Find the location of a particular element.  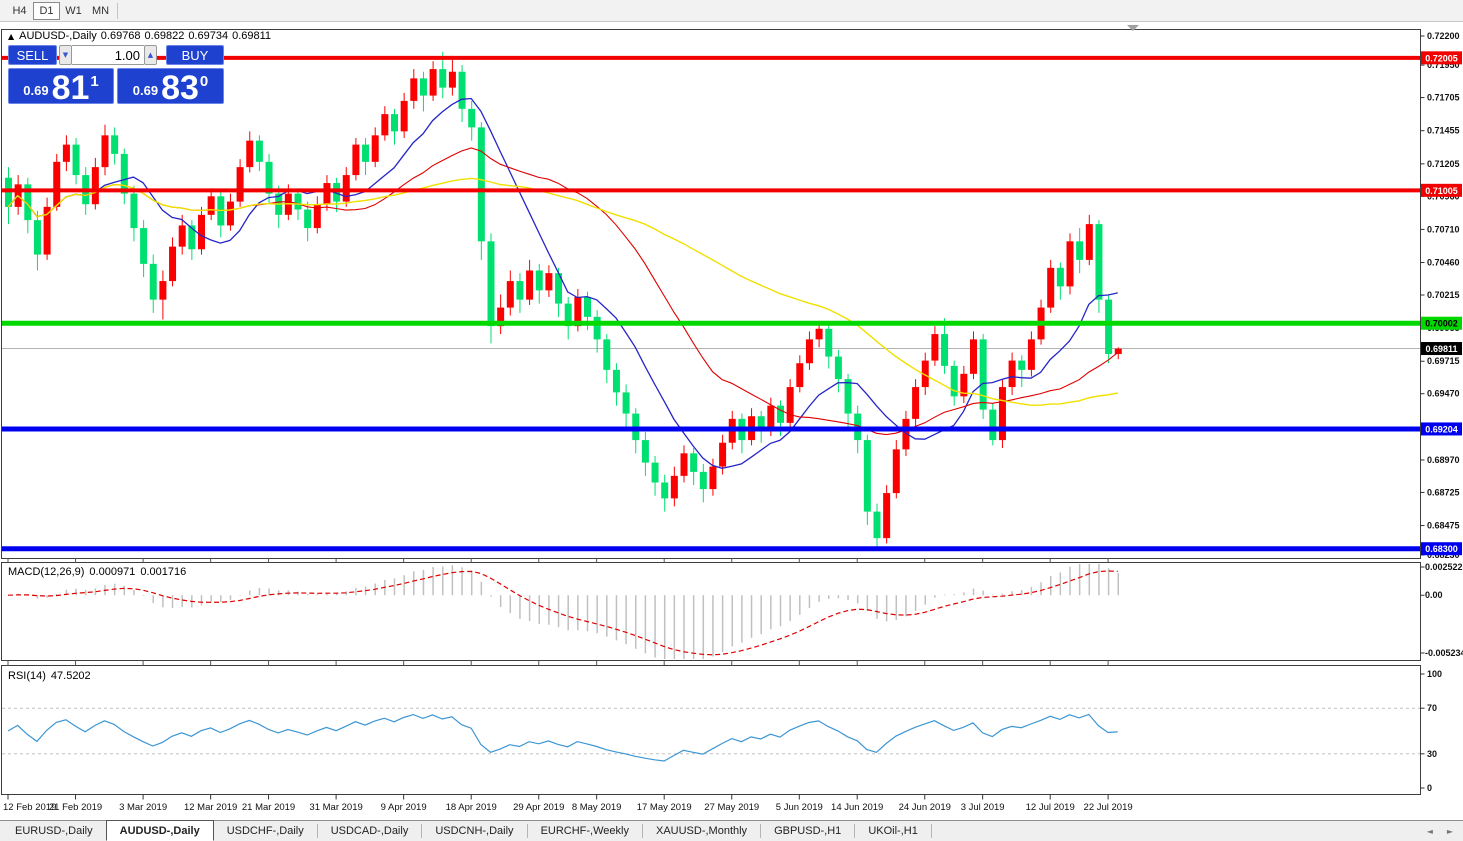

tab-audusd-daily: AUDUSD-,Daily is located at coordinates (159, 830).